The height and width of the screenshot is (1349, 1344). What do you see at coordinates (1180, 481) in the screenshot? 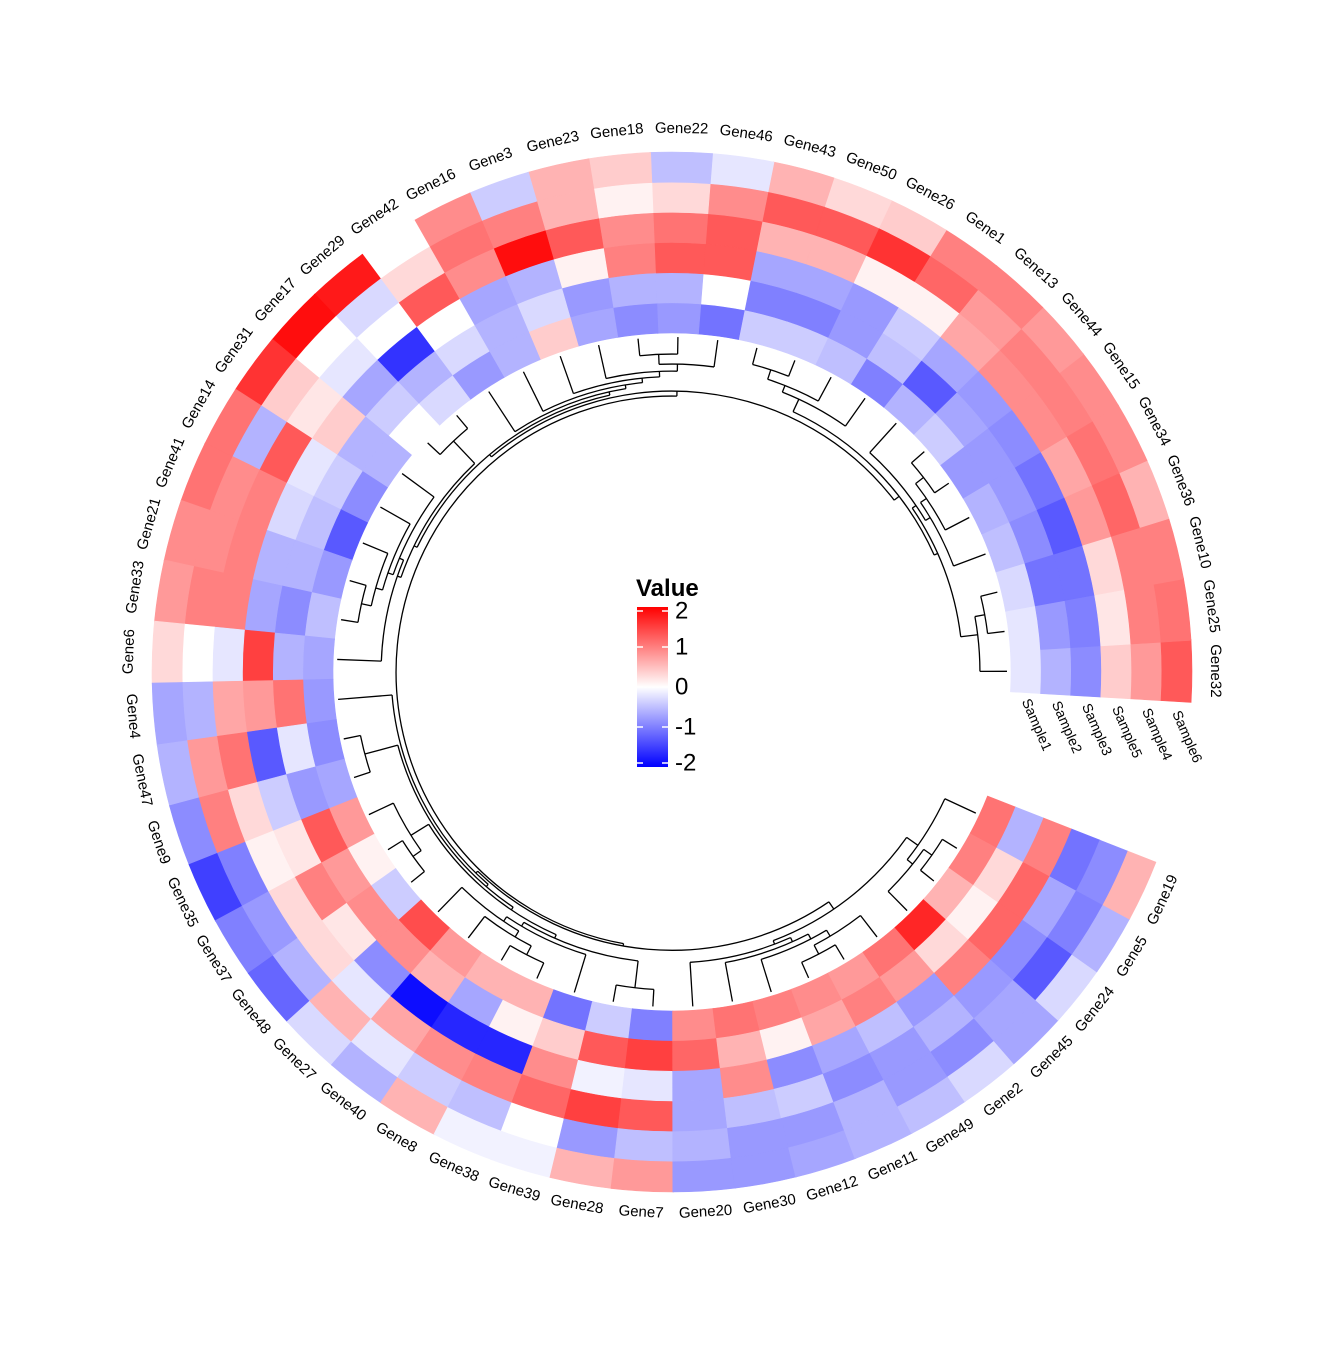
I see `gene-label: Gene36` at bounding box center [1180, 481].